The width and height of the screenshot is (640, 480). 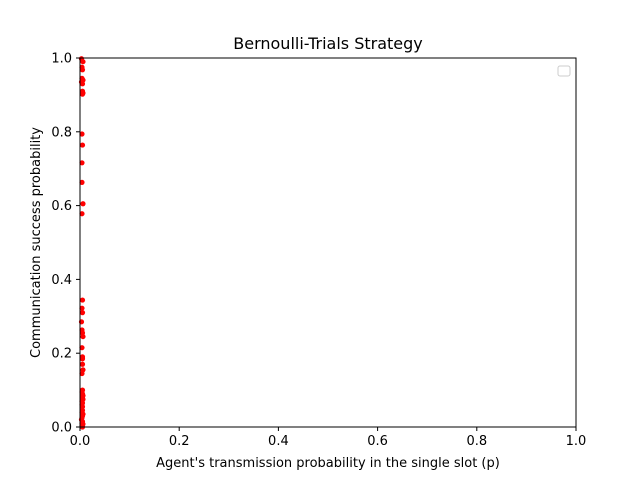 I want to click on x-tick-label: 0.2, so click(x=179, y=441).